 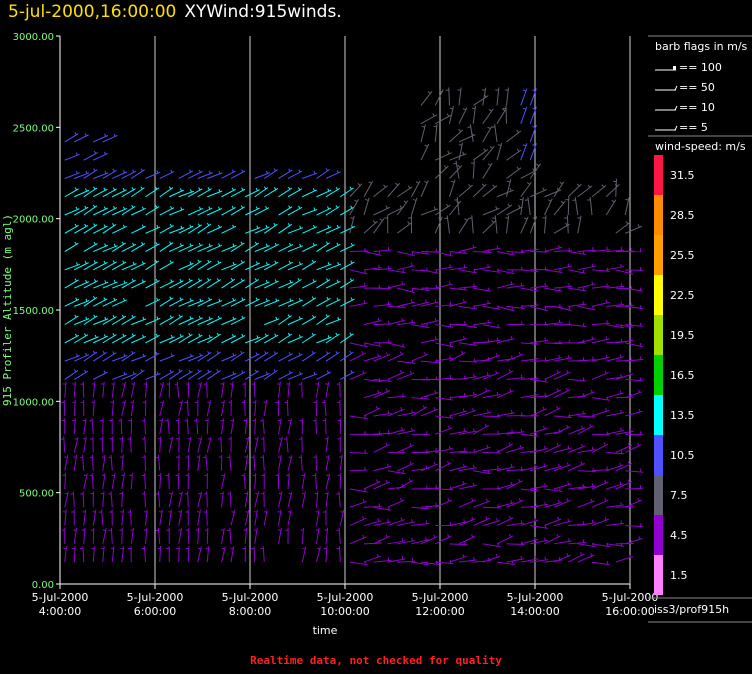 I want to click on header-title: XYWind:915winds., so click(x=263, y=12).